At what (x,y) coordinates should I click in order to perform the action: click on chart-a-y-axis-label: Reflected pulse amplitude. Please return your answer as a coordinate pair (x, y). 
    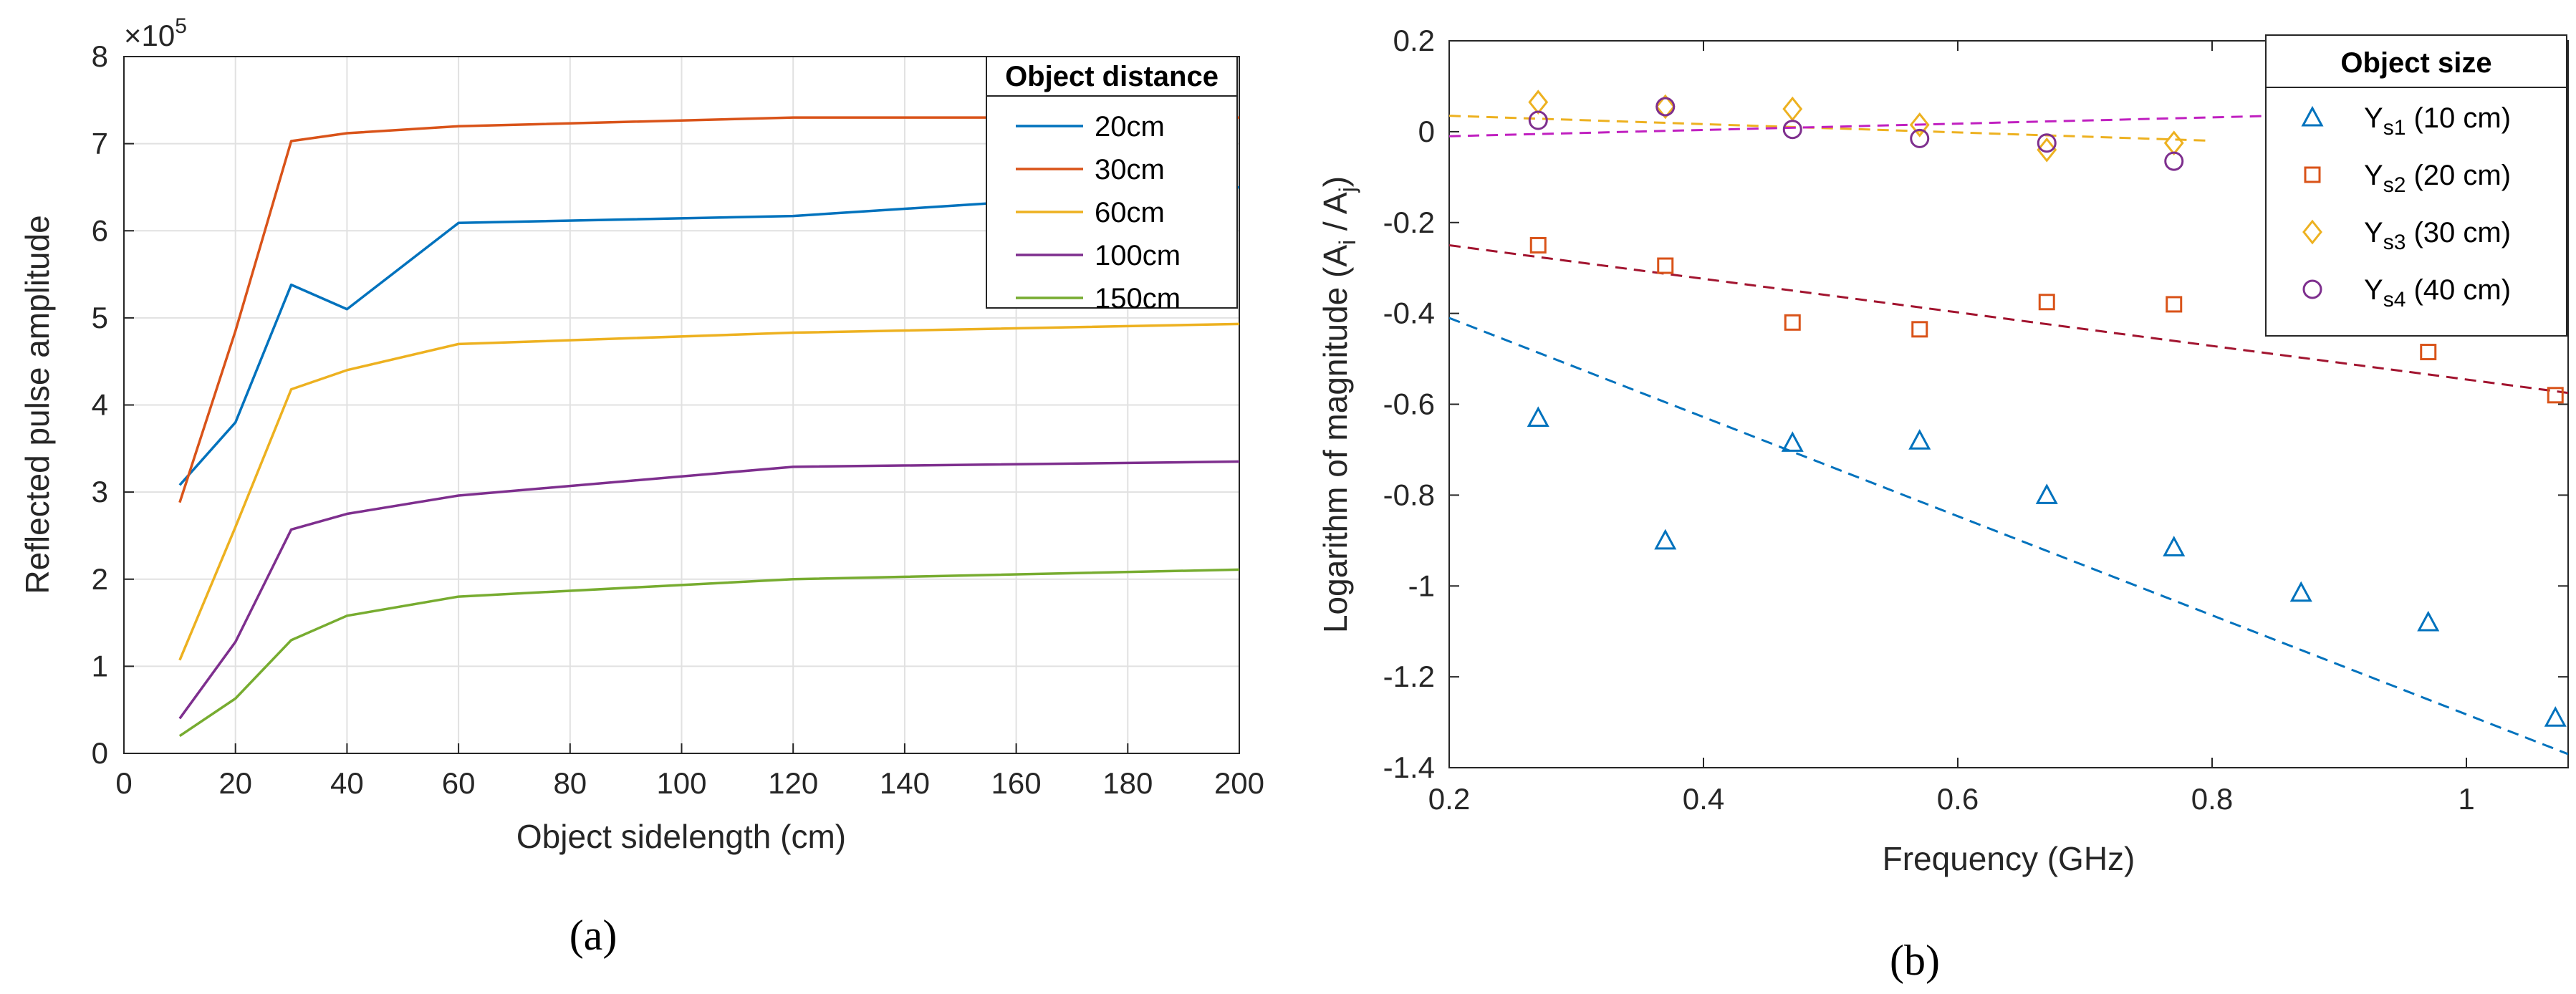
    Looking at the image, I should click on (37, 404).